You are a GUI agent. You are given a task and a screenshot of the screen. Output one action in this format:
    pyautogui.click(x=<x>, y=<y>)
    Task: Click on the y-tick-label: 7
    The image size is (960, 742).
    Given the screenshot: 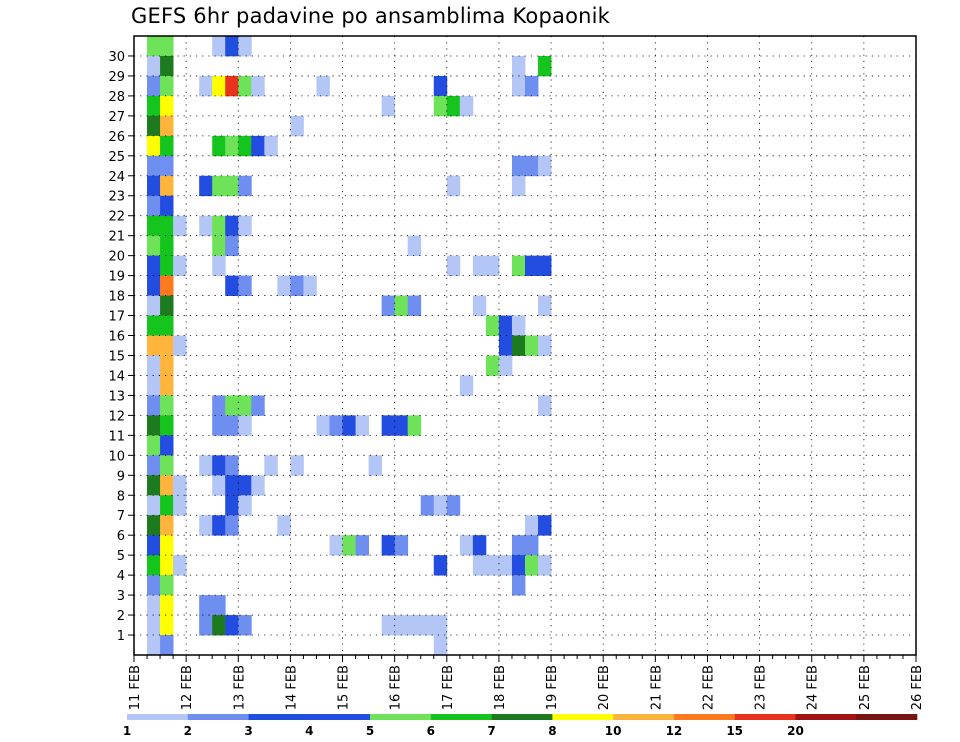 What is the action you would take?
    pyautogui.click(x=121, y=516)
    